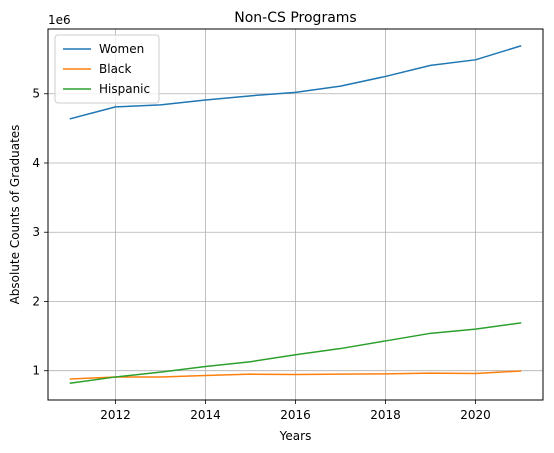  I want to click on legend: Women Black Hispanic, so click(107, 69).